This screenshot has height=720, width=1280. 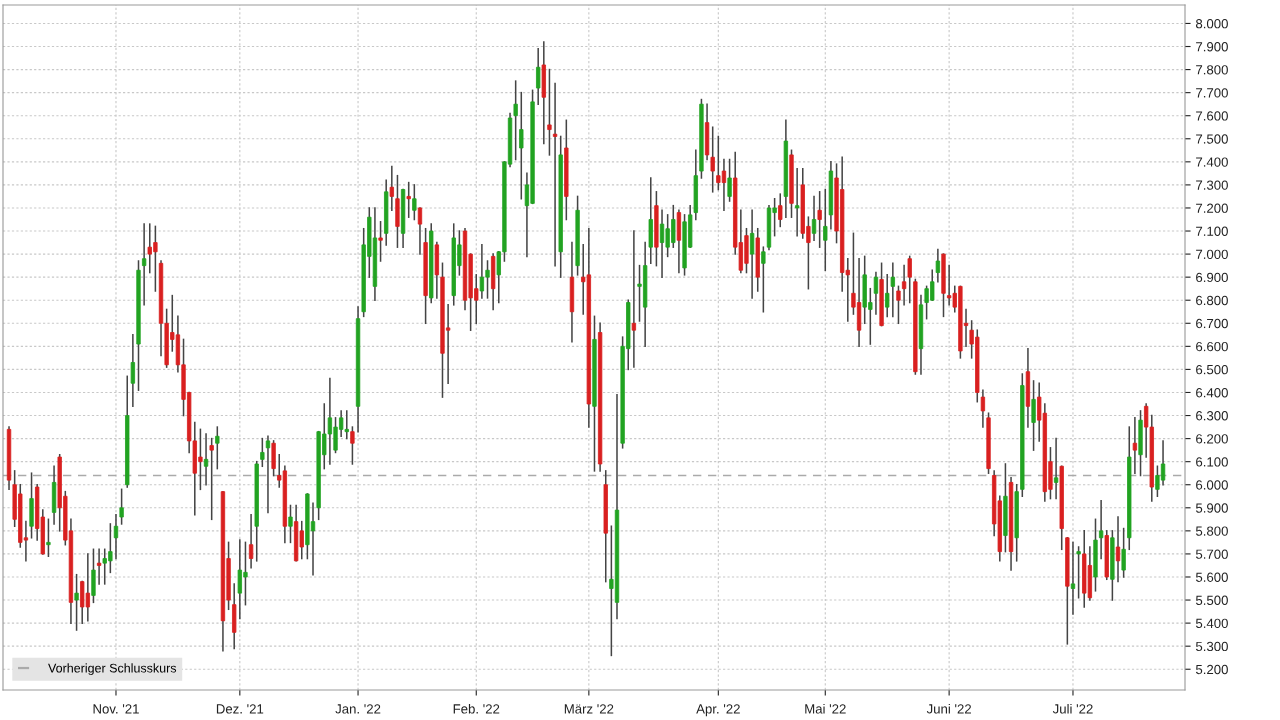 What do you see at coordinates (1211, 600) in the screenshot?
I see `y-tick-label: 5.500` at bounding box center [1211, 600].